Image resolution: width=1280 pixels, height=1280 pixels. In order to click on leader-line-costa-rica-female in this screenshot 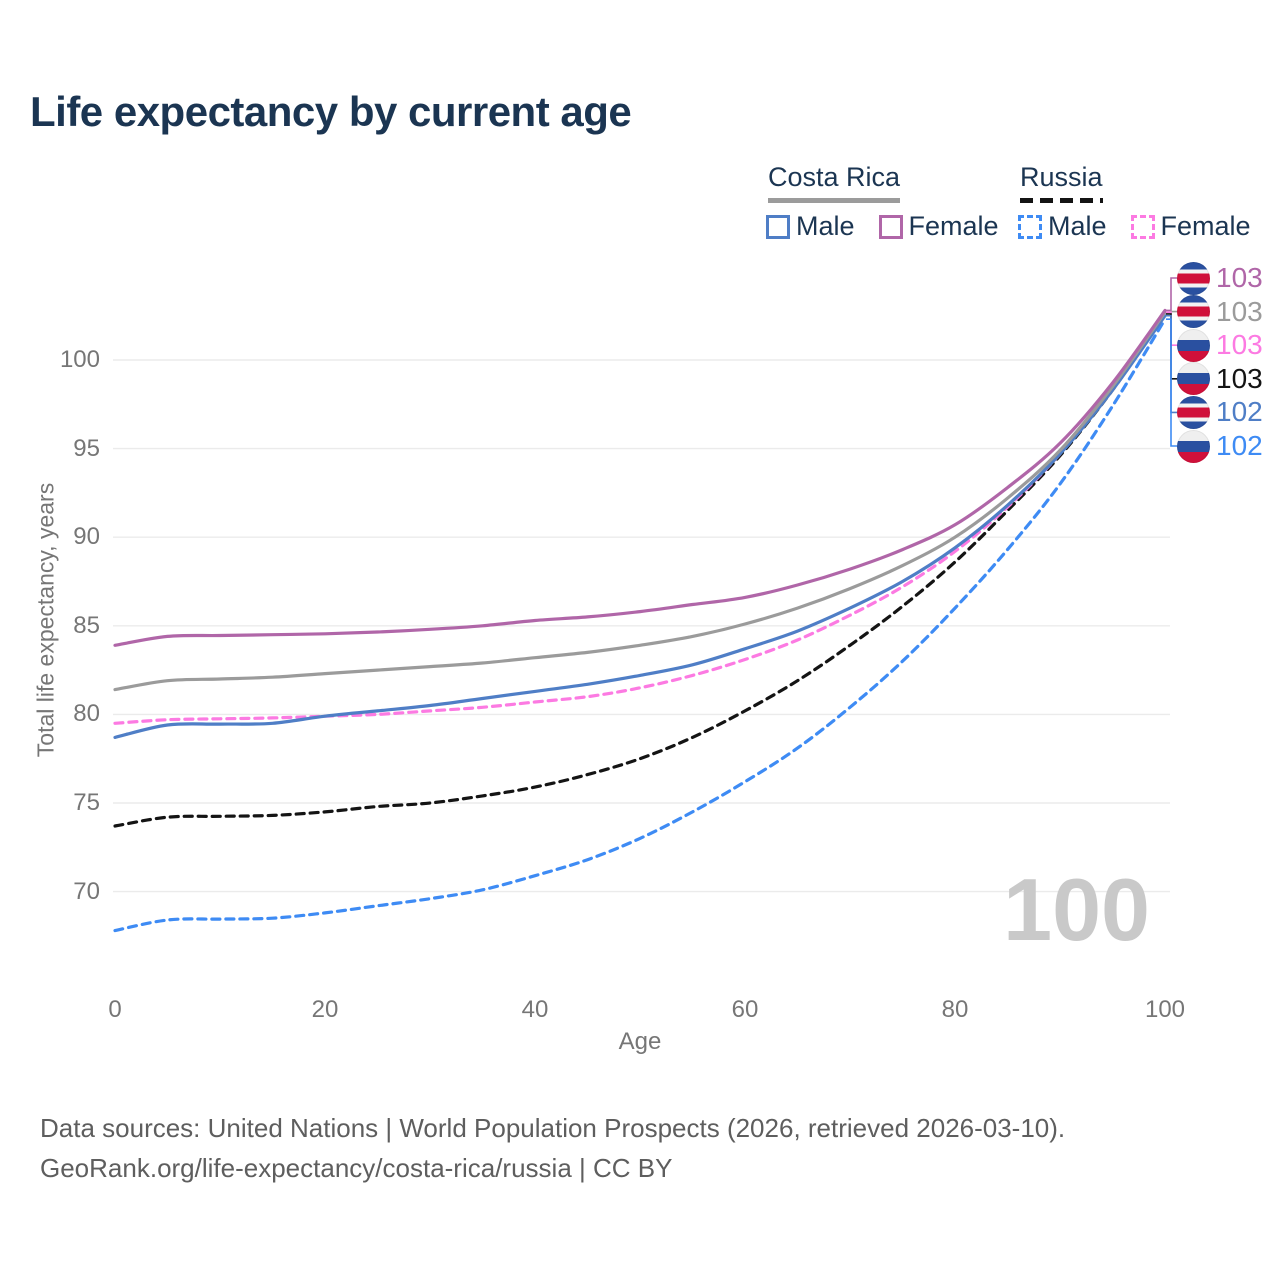, I will do `click(1171, 294)`.